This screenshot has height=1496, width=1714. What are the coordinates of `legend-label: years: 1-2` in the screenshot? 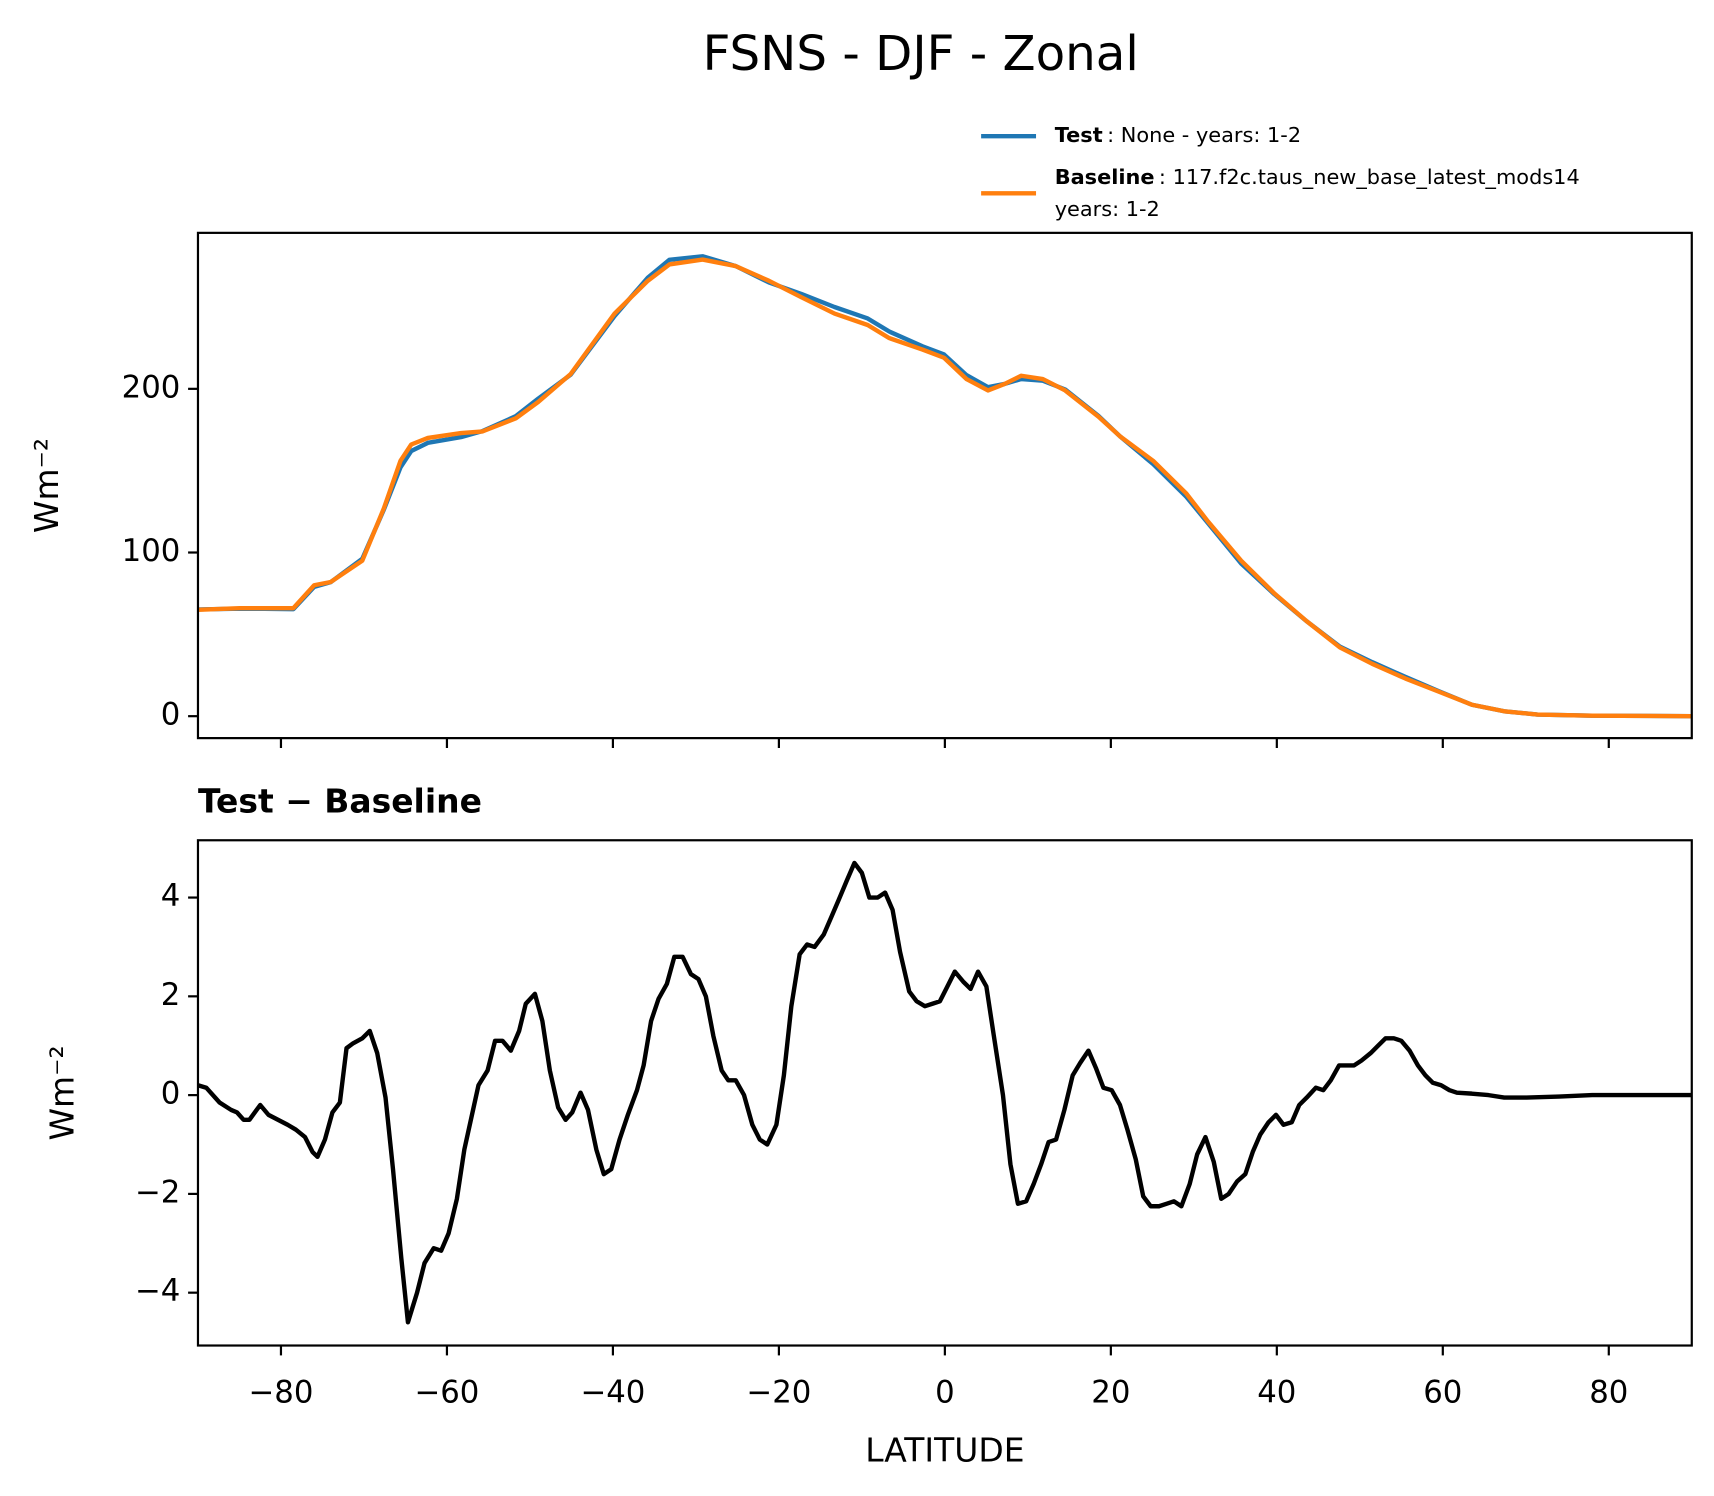 It's located at (1107, 209).